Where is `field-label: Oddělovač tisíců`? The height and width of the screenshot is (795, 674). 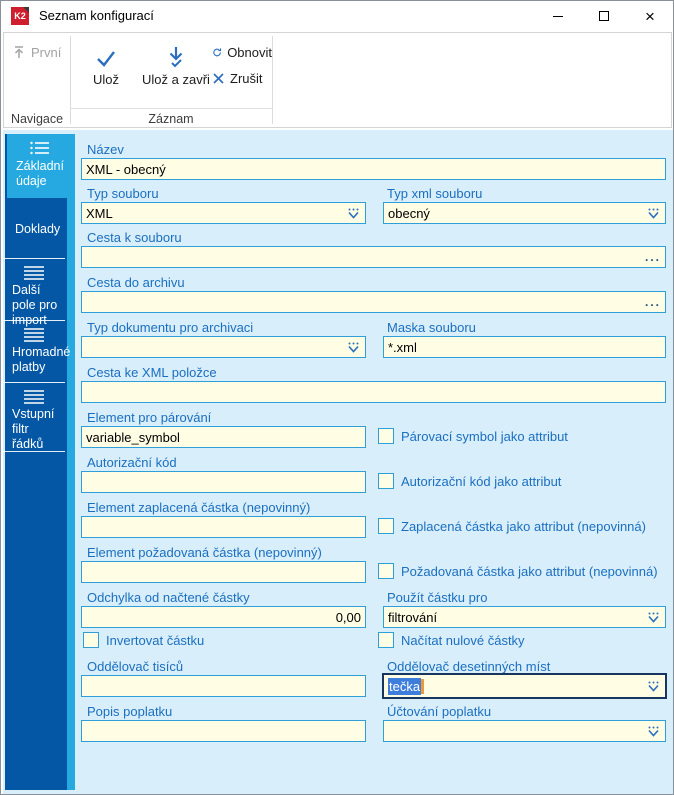
field-label: Oddělovač tisíců is located at coordinates (135, 666).